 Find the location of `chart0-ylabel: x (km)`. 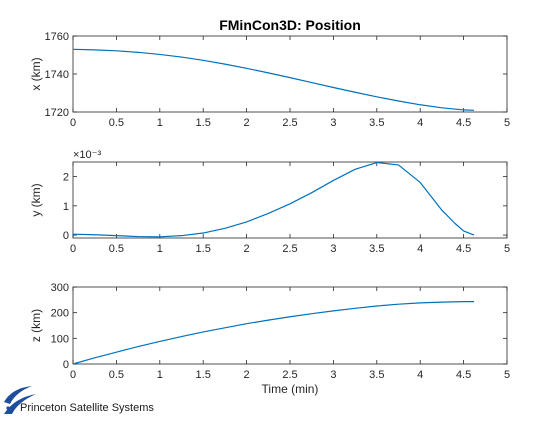

chart0-ylabel: x (km) is located at coordinates (36, 73).